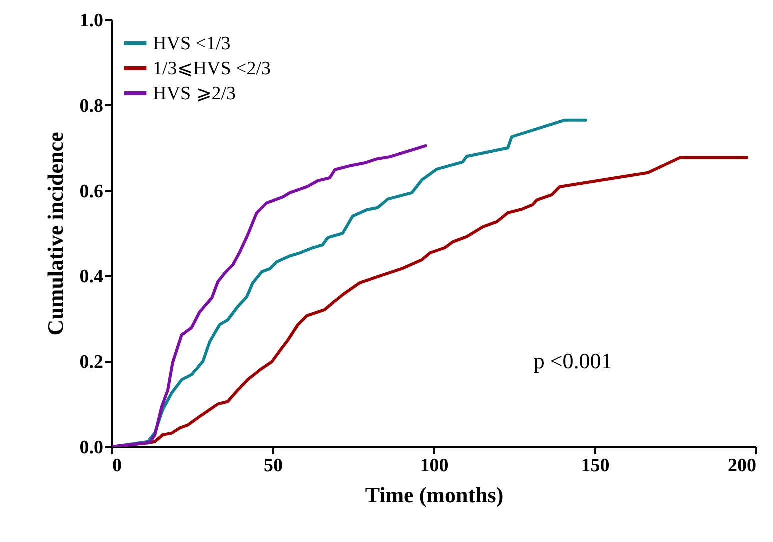 This screenshot has height=542, width=773. I want to click on y-tick-label: 0.0, so click(92, 448).